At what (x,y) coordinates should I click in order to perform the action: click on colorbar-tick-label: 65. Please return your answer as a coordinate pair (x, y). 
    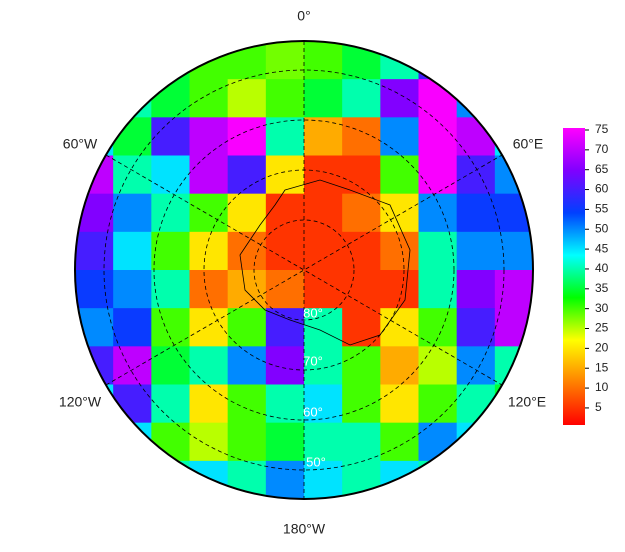
    Looking at the image, I should click on (602, 169).